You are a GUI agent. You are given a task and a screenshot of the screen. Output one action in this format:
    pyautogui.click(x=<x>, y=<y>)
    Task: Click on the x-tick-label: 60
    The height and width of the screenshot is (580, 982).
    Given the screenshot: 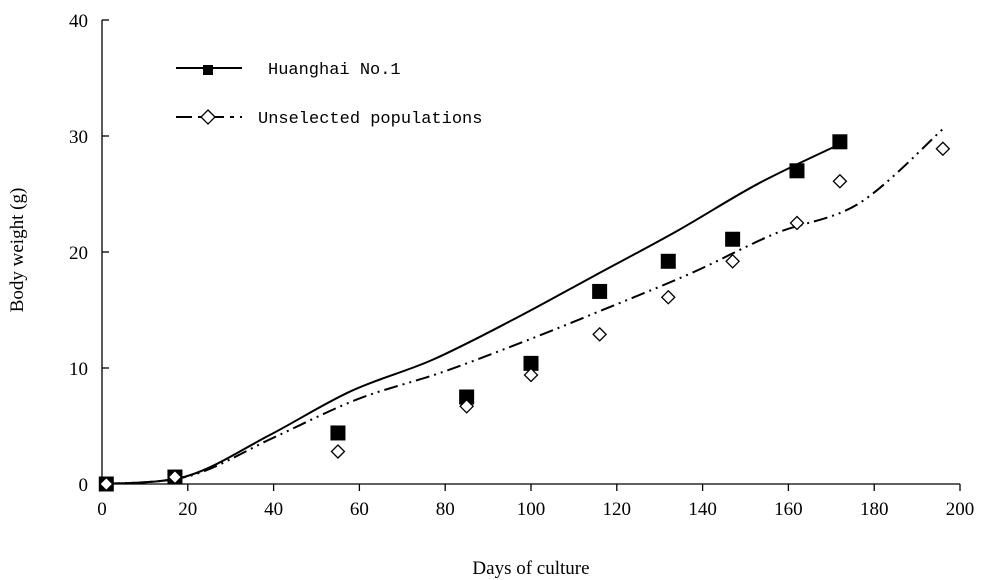 What is the action you would take?
    pyautogui.click(x=359, y=509)
    